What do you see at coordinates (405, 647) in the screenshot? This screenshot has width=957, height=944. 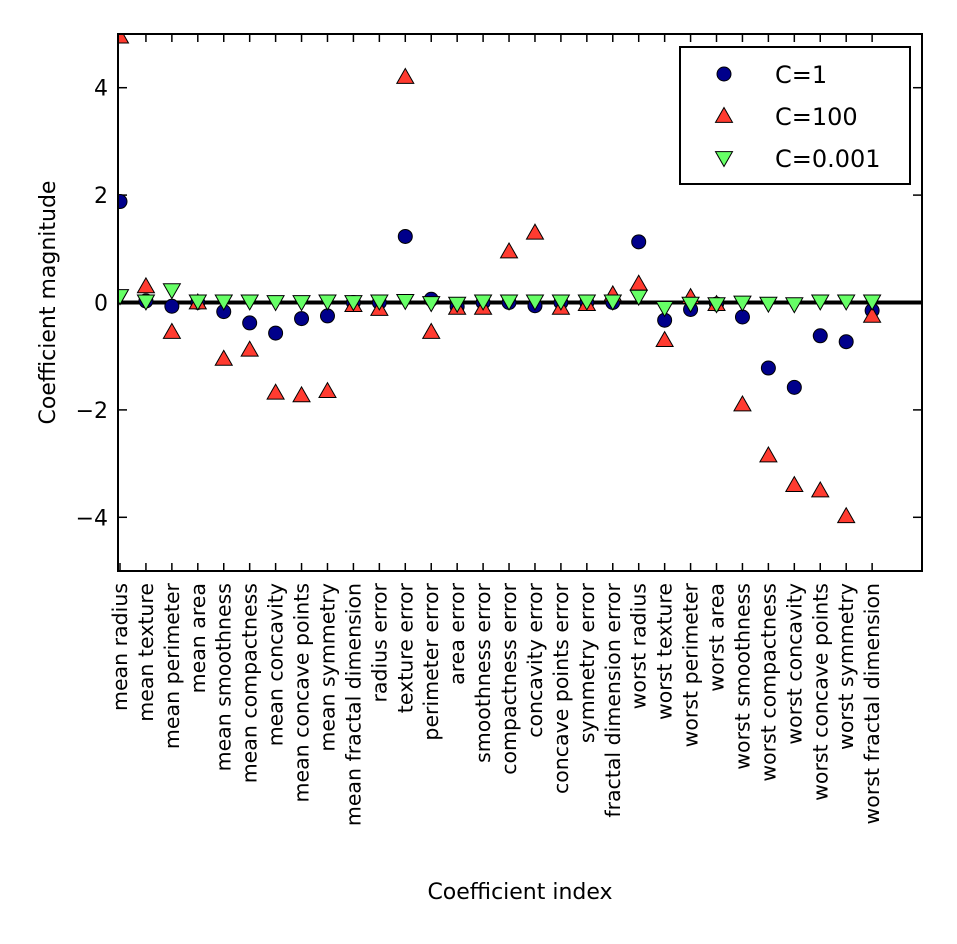 I see `x-tick-label: texture error` at bounding box center [405, 647].